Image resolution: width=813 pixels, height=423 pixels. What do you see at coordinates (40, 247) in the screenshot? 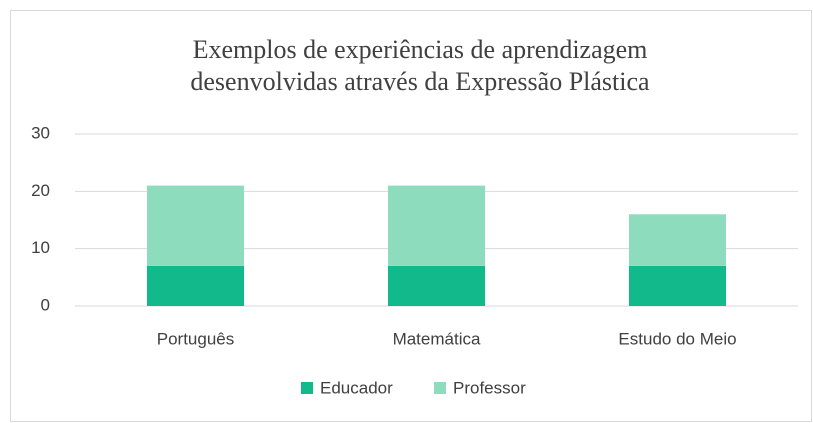
I see `y-tick-label: 10` at bounding box center [40, 247].